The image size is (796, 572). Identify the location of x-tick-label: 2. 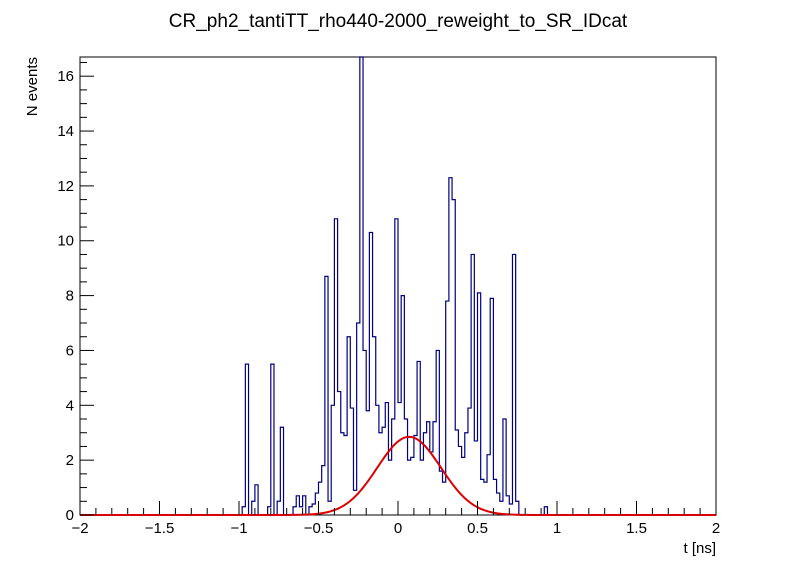
(716, 528).